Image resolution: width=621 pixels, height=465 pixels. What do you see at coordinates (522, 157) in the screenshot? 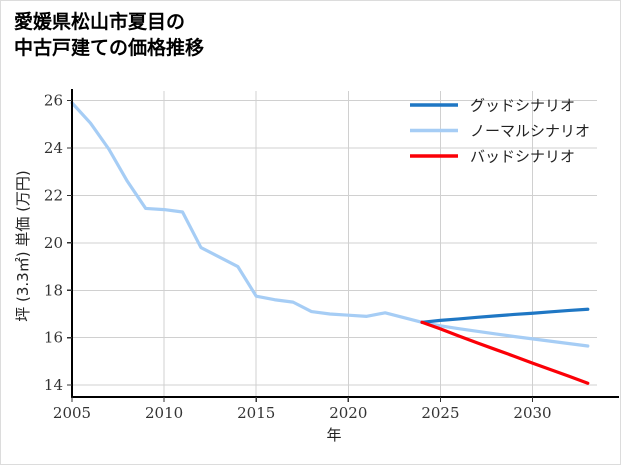
I see `legend-label-2: バッドシナリオ` at bounding box center [522, 157].